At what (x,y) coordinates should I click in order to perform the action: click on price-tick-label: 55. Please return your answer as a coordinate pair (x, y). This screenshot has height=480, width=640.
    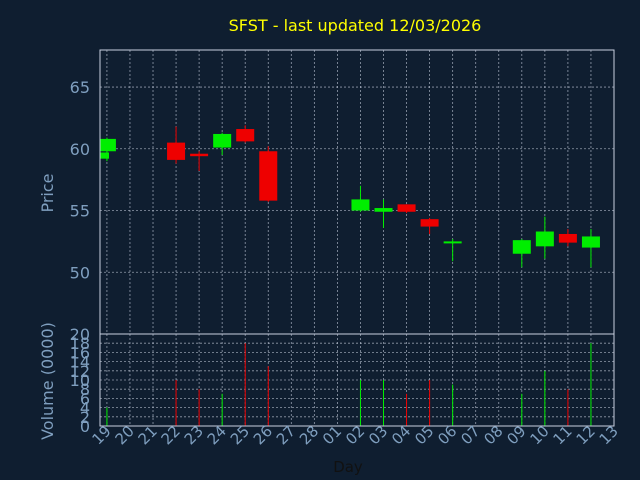
    Looking at the image, I should click on (80, 211).